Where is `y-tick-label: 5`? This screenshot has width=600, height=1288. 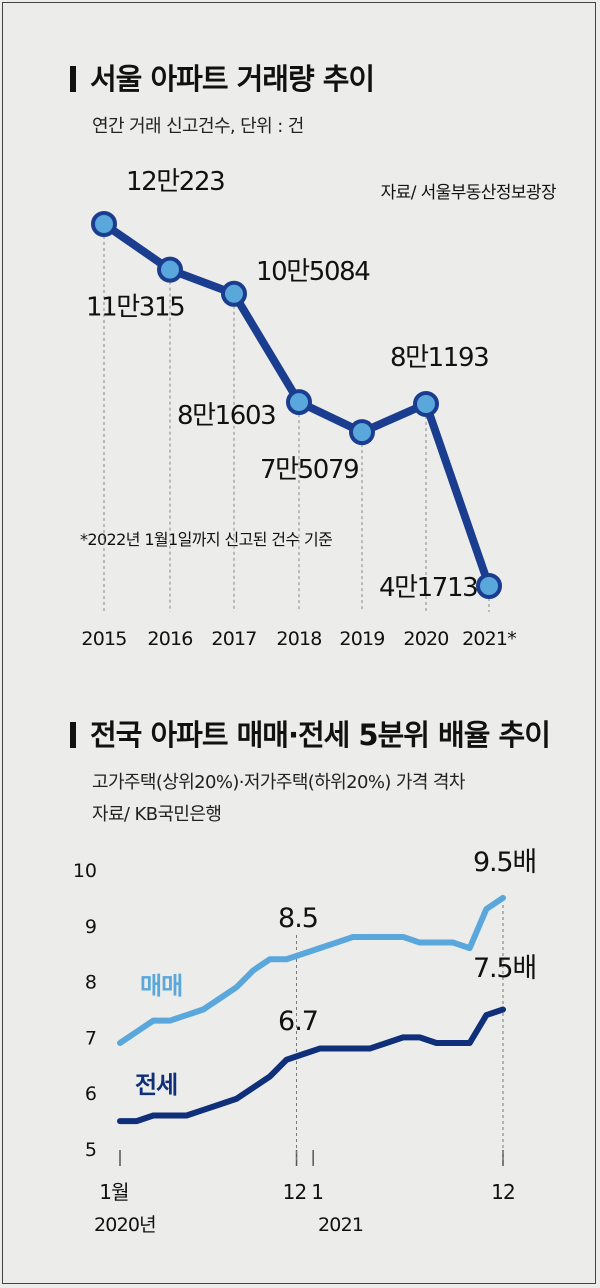
y-tick-label: 5 is located at coordinates (91, 1150).